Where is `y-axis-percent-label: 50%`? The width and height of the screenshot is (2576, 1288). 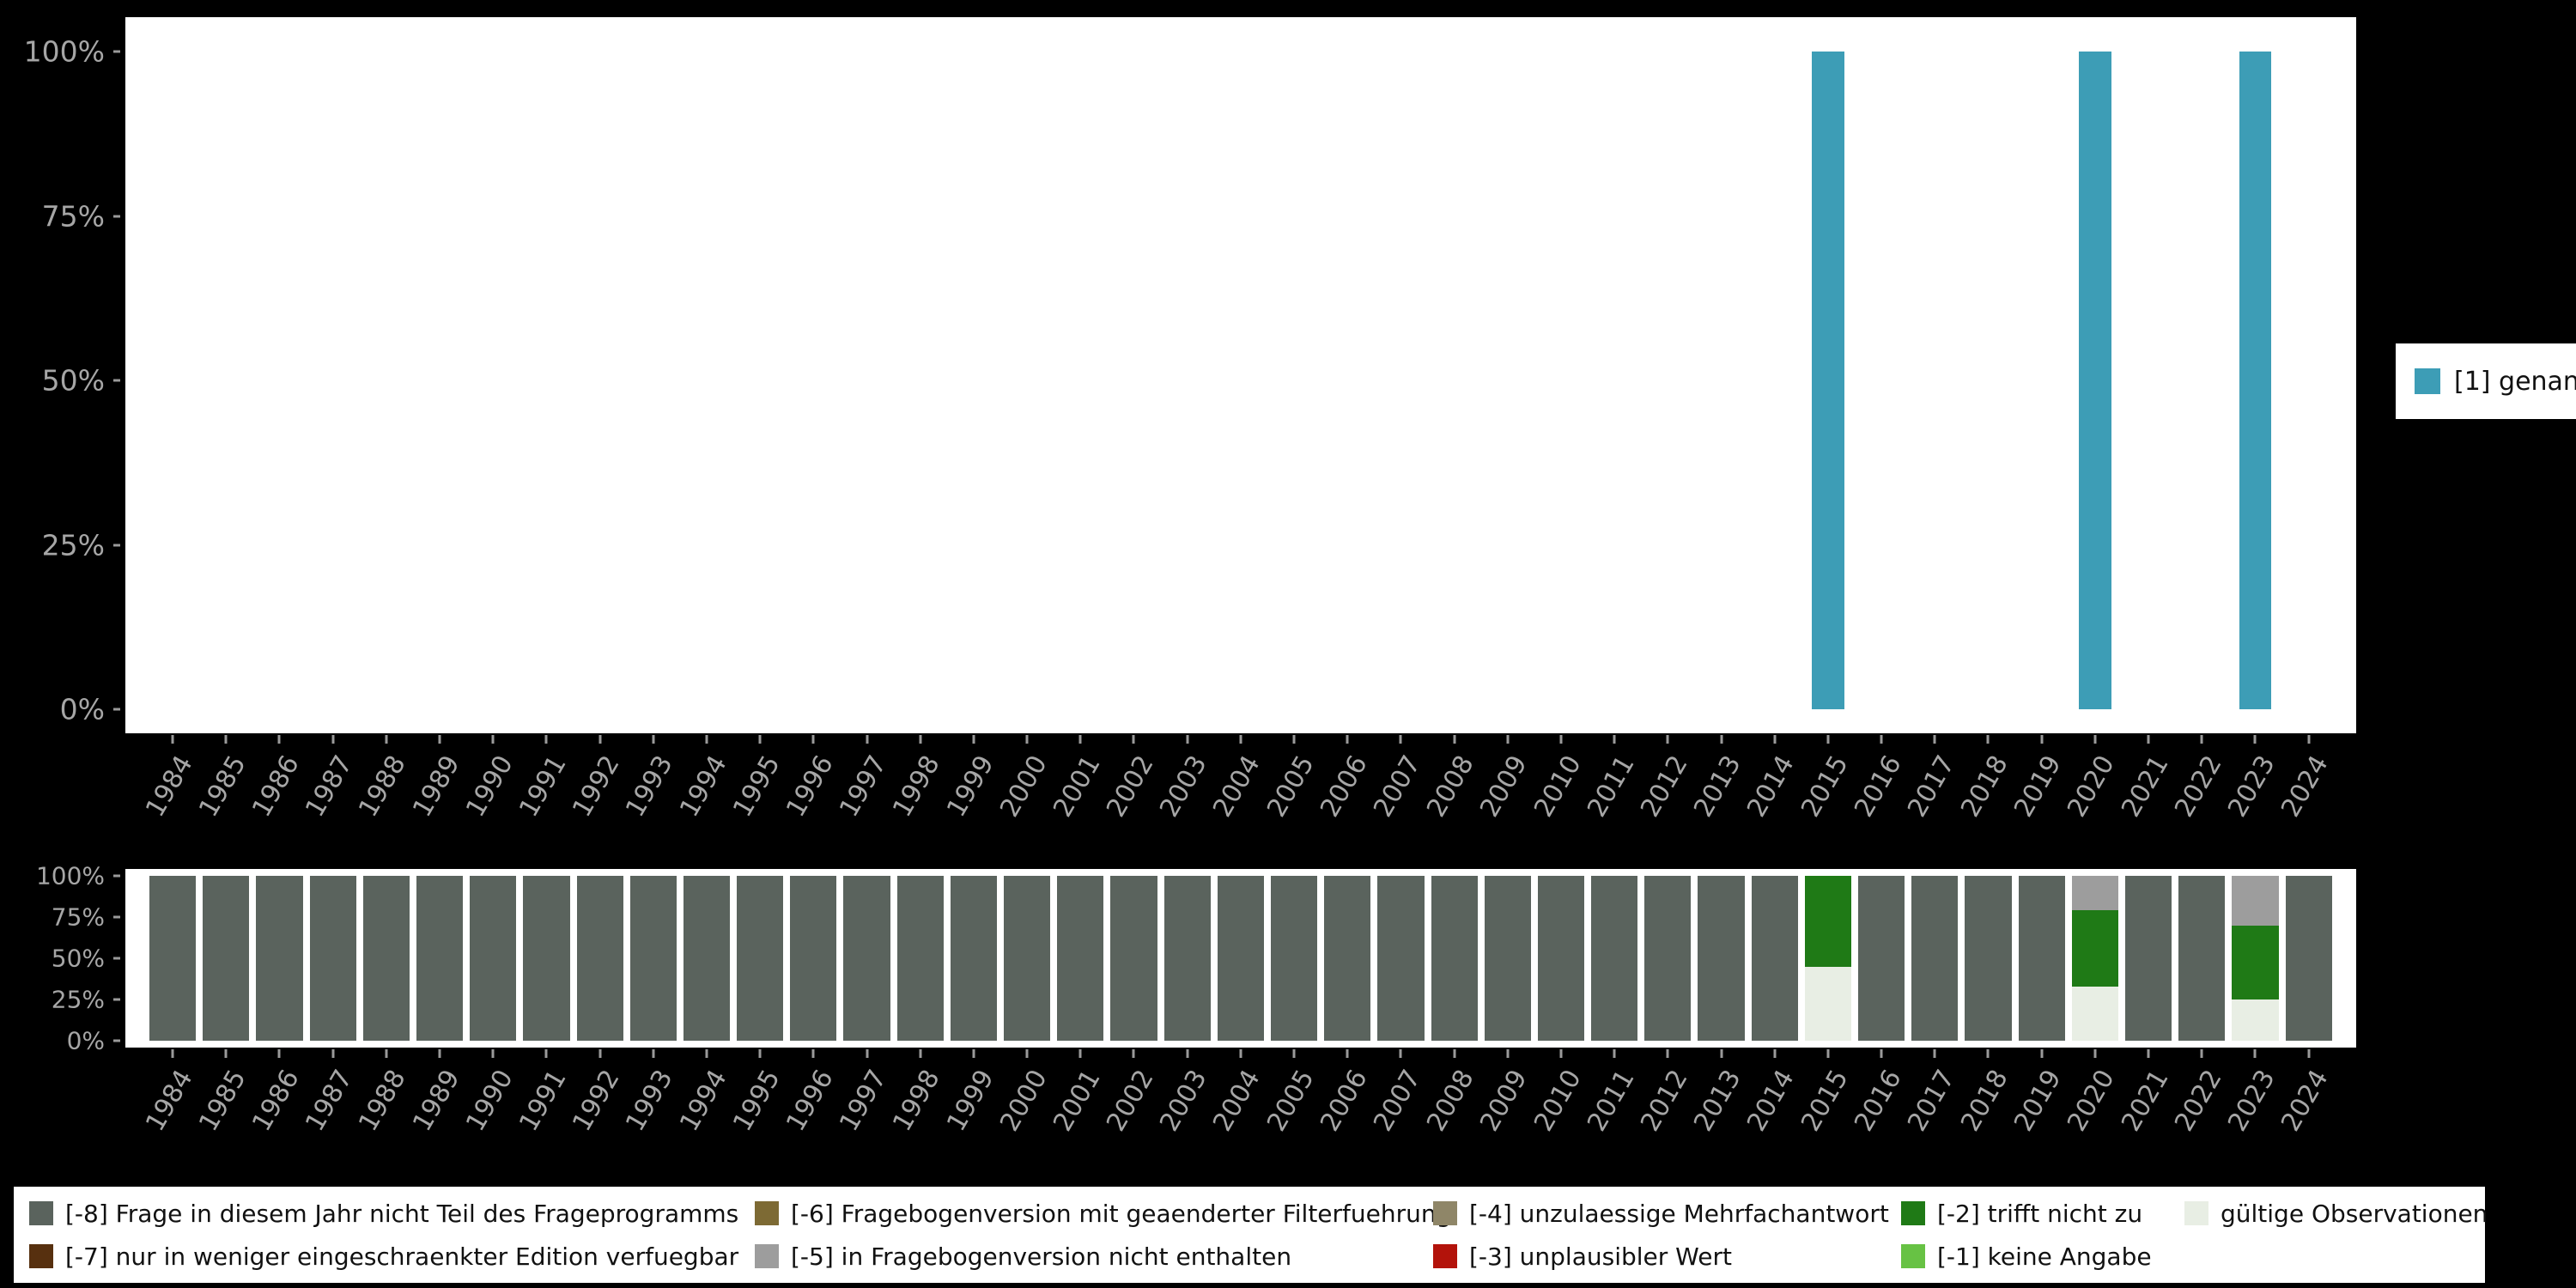
y-axis-percent-label: 50% is located at coordinates (78, 958).